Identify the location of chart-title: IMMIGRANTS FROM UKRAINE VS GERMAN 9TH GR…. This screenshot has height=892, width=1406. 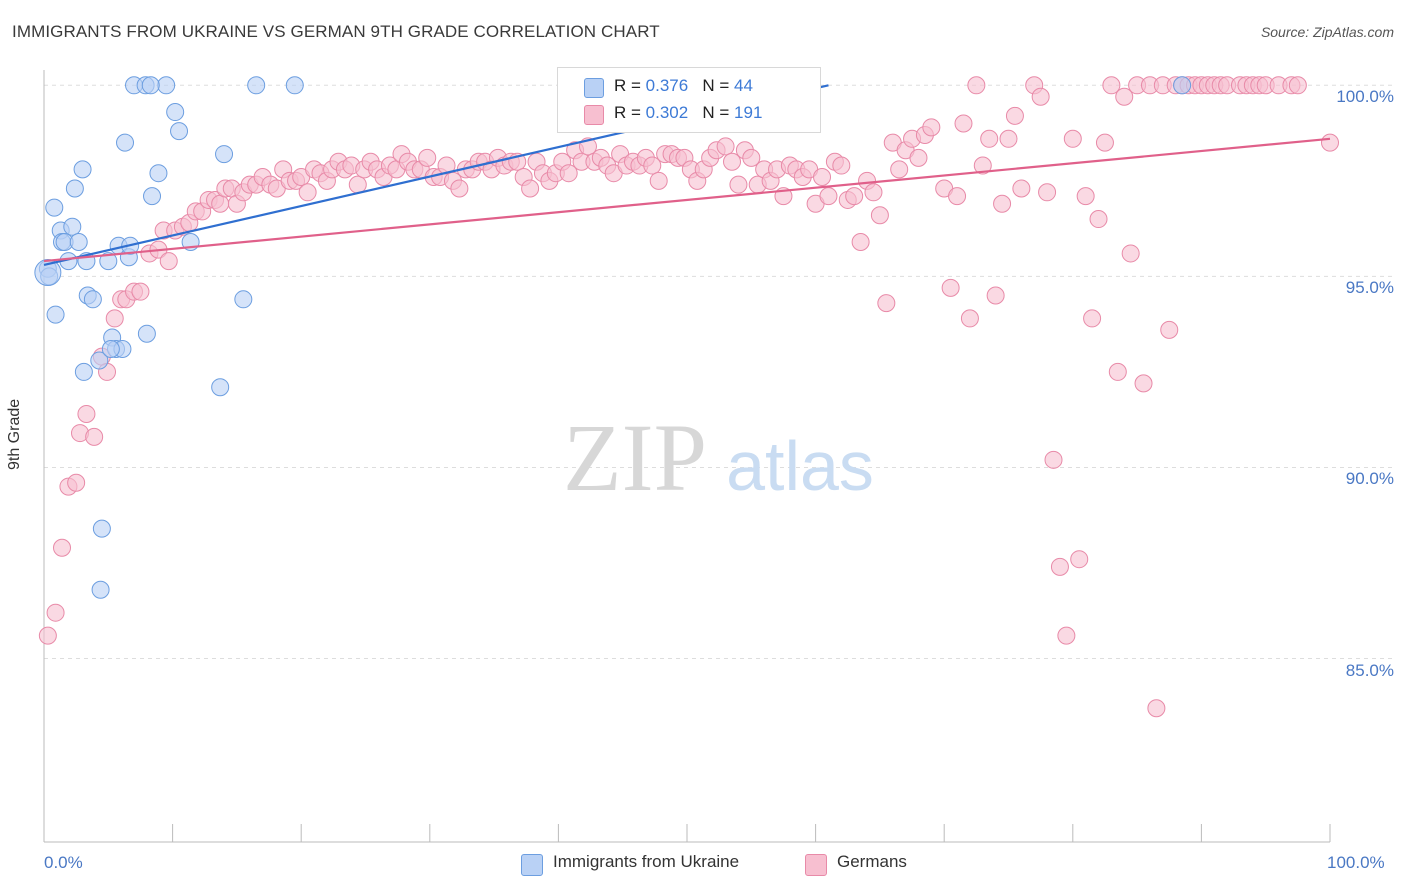
(336, 31).